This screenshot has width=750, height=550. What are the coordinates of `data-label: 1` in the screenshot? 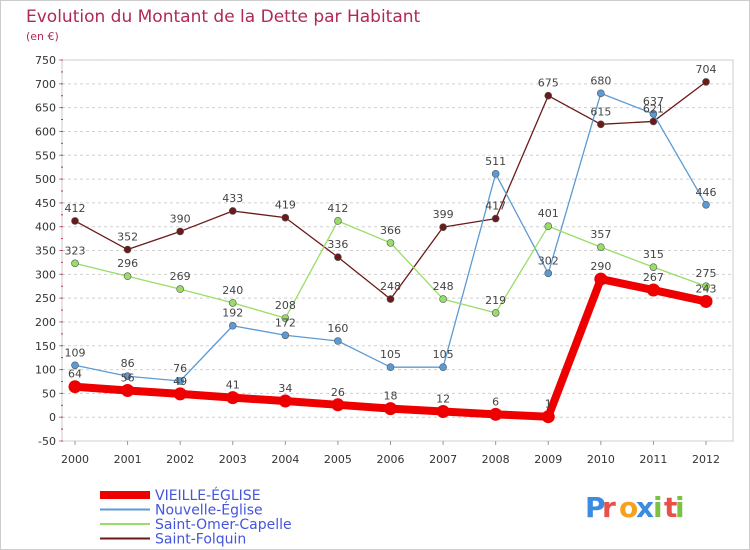 It's located at (548, 404).